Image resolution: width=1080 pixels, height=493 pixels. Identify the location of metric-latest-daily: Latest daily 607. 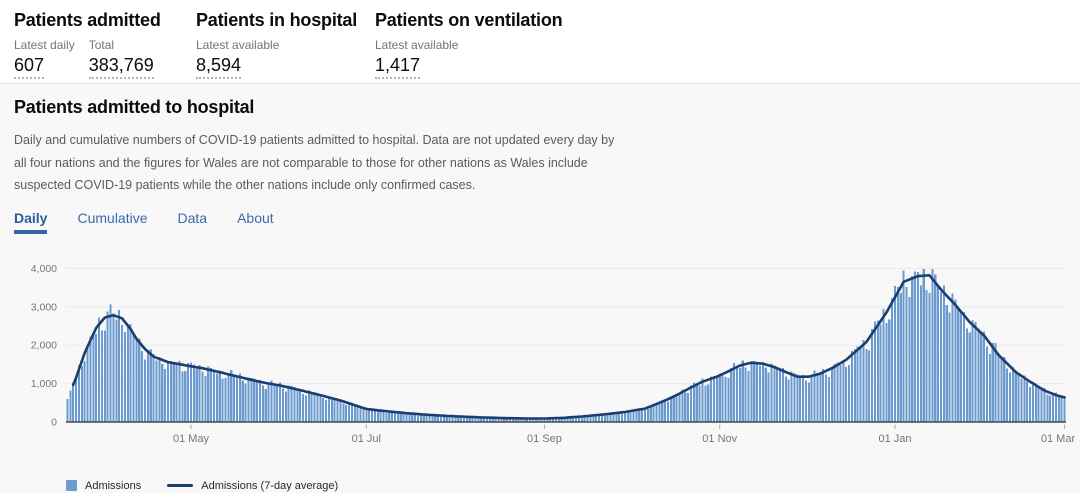
(44, 58).